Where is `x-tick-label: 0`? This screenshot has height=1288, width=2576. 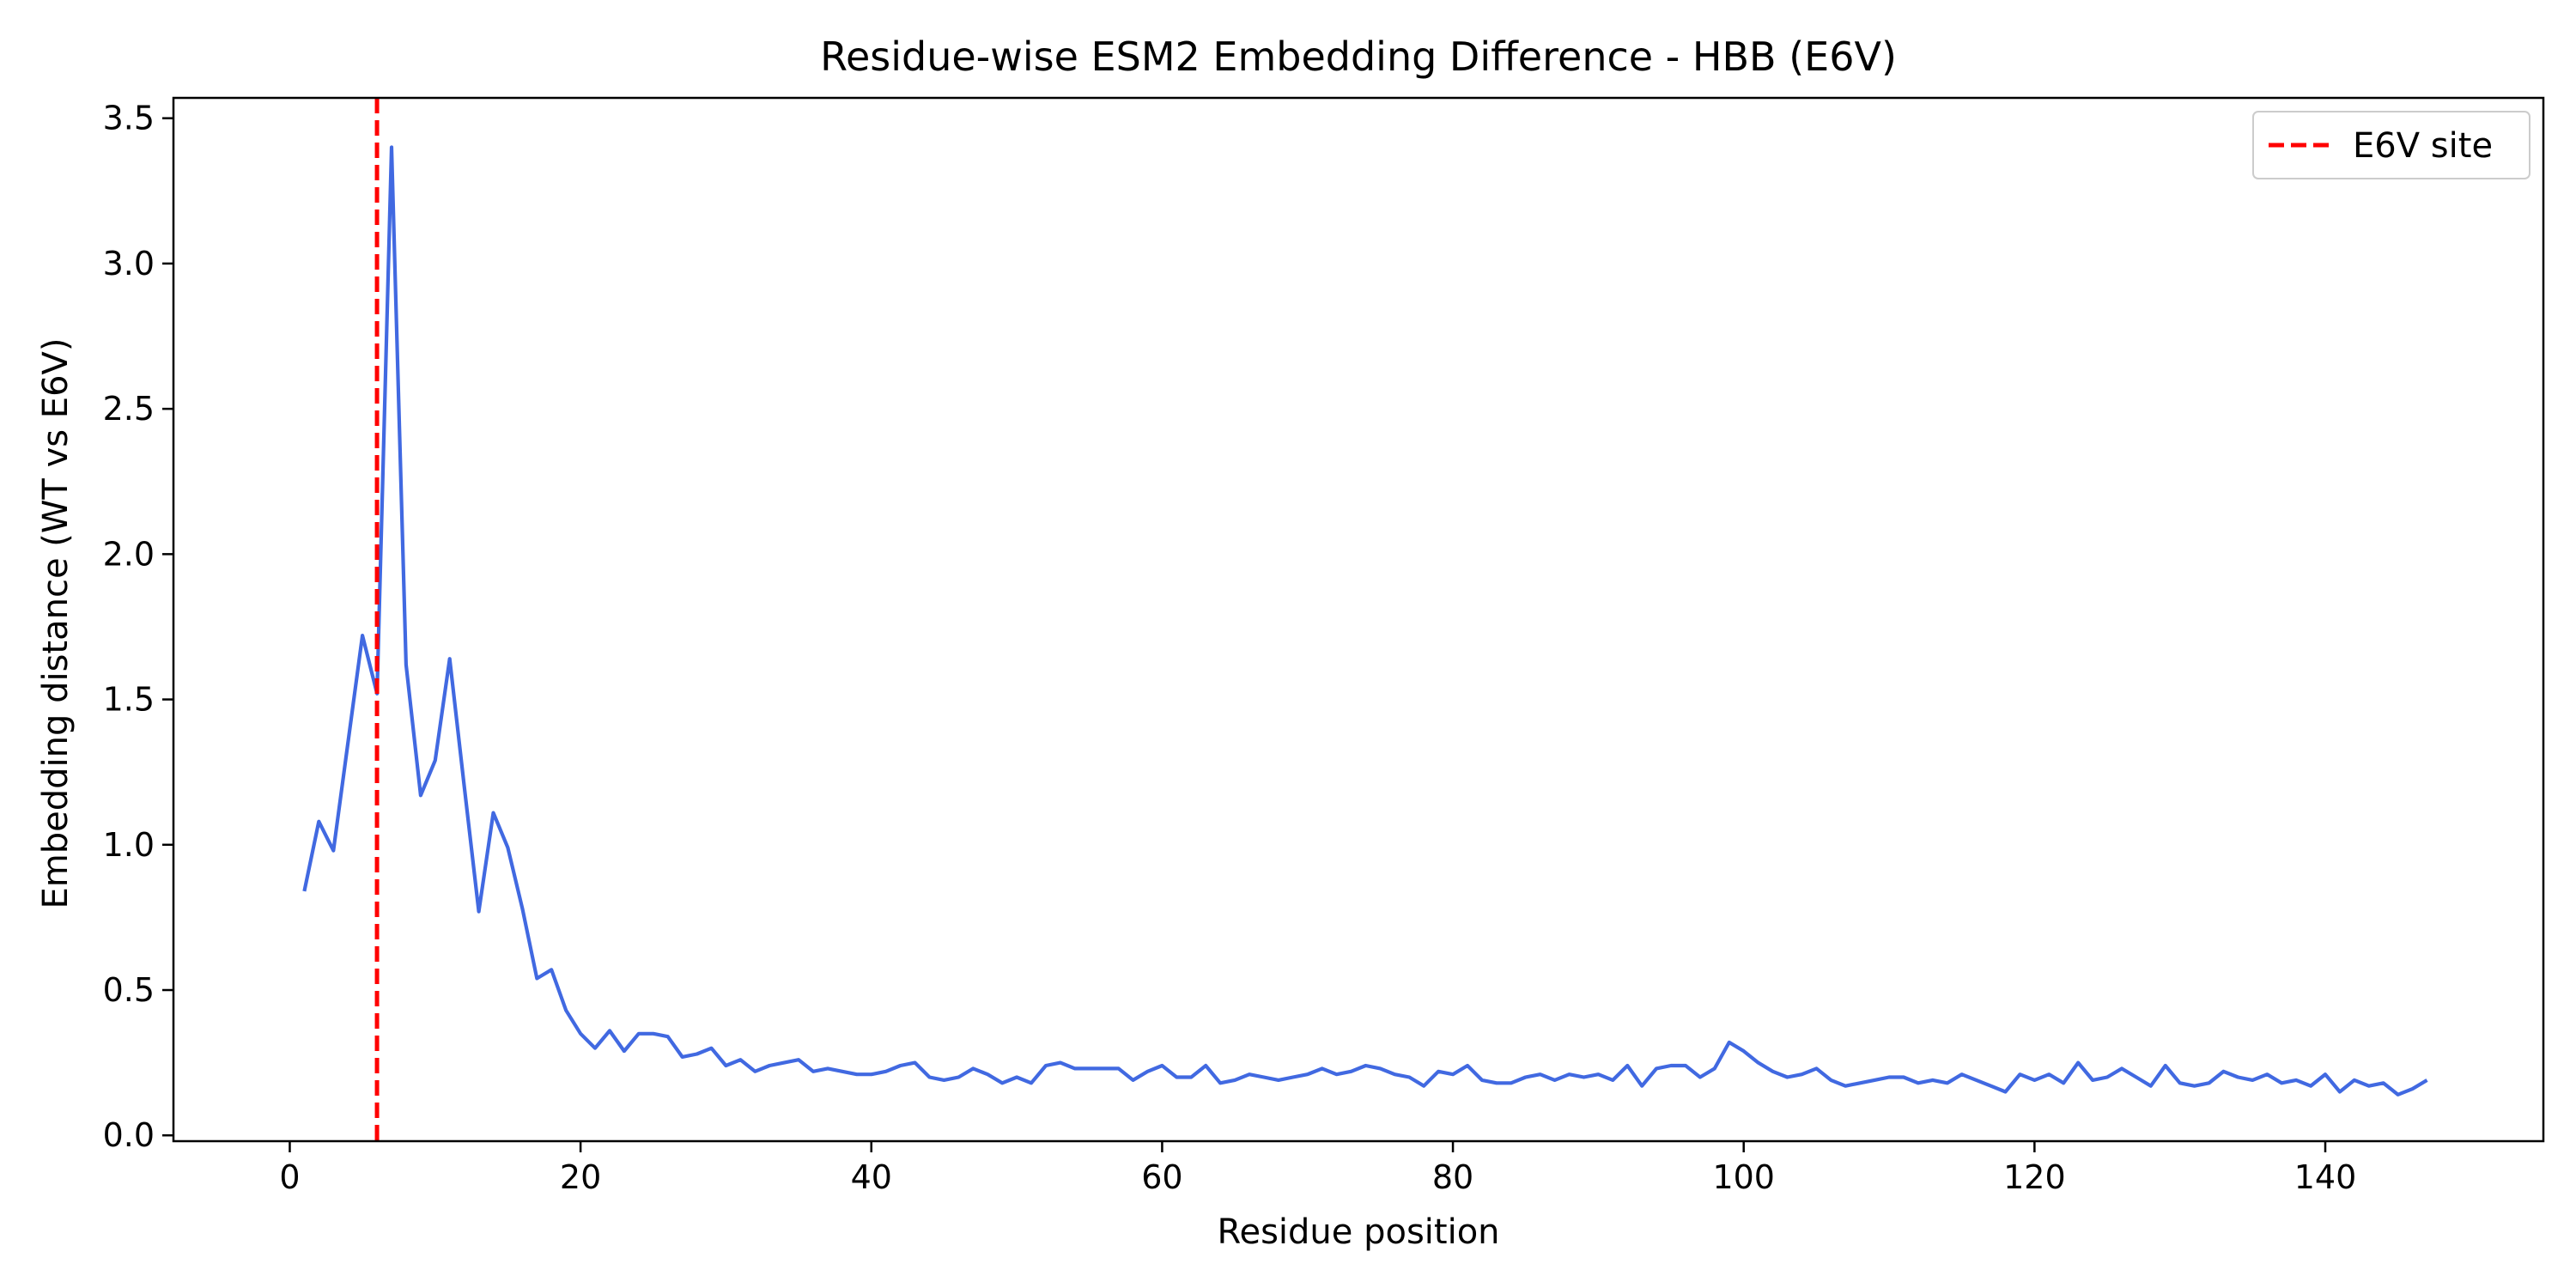 x-tick-label: 0 is located at coordinates (290, 1177).